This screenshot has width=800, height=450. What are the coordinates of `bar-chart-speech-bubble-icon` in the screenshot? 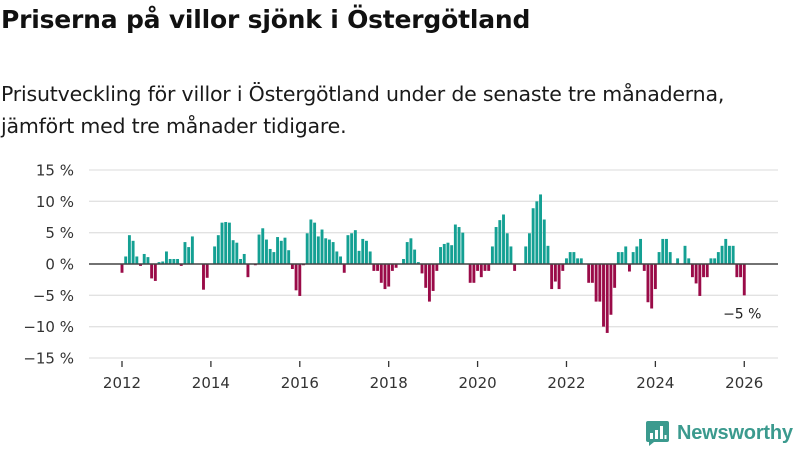 It's located at (657, 433).